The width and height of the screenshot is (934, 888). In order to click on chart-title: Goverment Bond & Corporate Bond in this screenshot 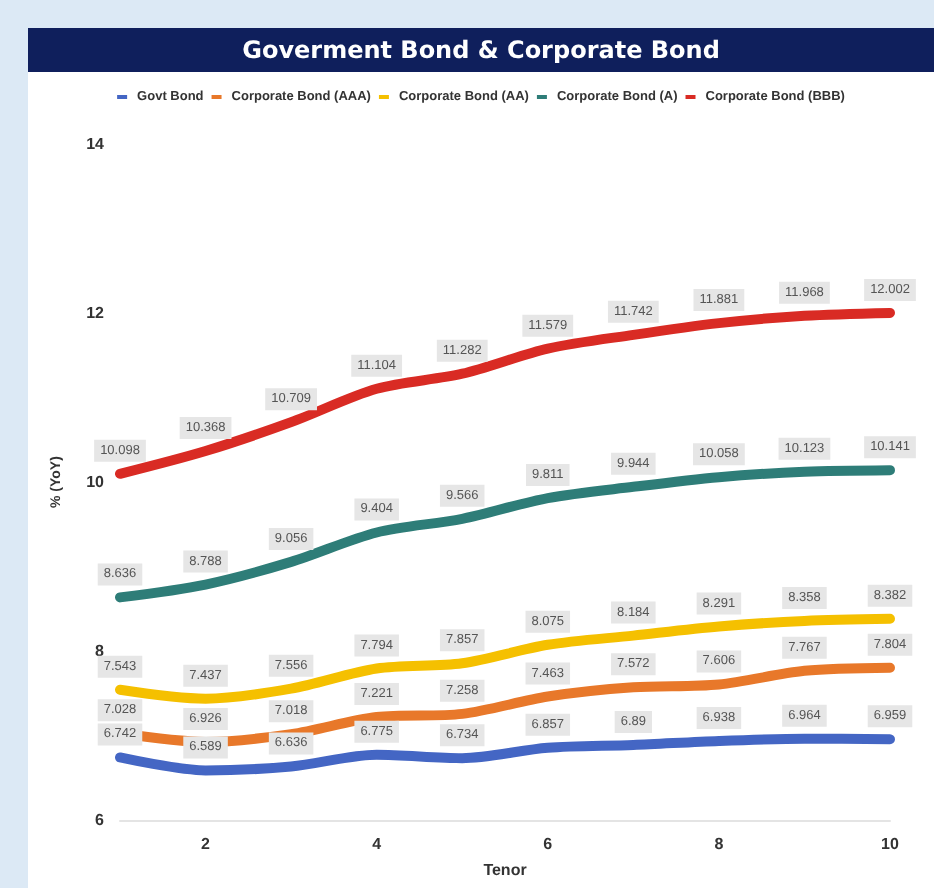, I will do `click(481, 50)`.